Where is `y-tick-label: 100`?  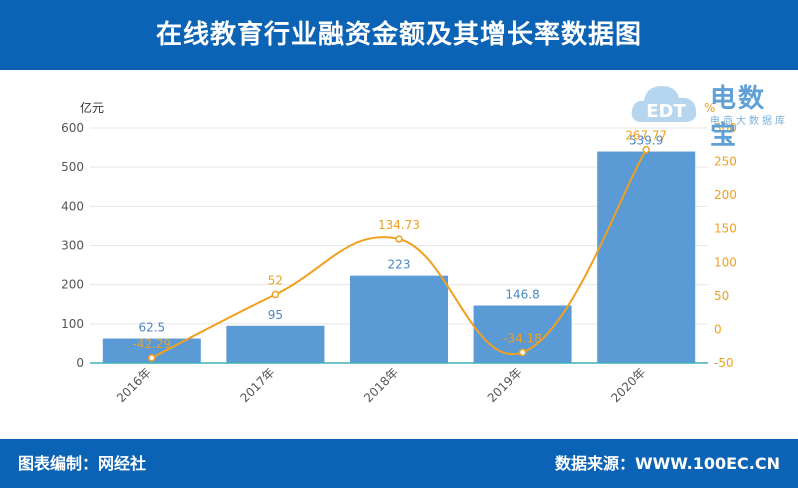 y-tick-label: 100 is located at coordinates (72, 324).